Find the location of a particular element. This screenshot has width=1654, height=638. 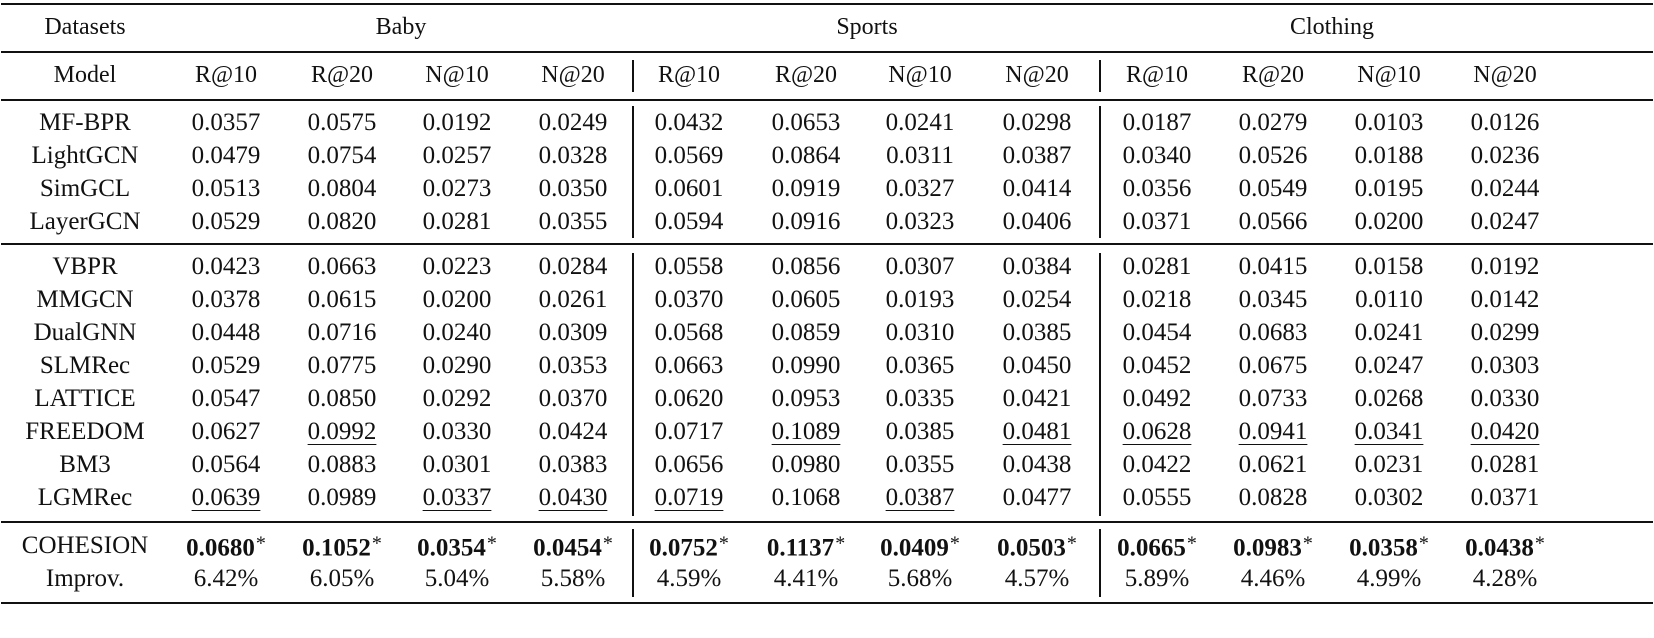

metric-value: 0.0547 is located at coordinates (226, 398).